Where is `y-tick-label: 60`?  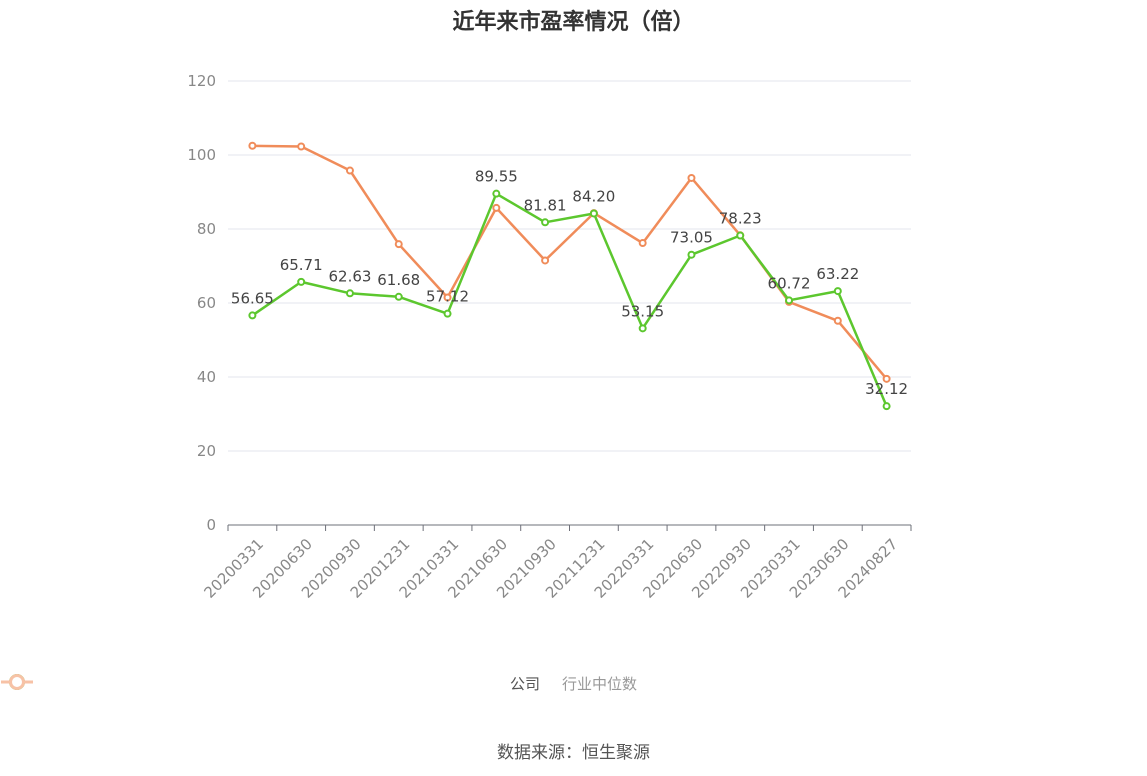 y-tick-label: 60 is located at coordinates (206, 303).